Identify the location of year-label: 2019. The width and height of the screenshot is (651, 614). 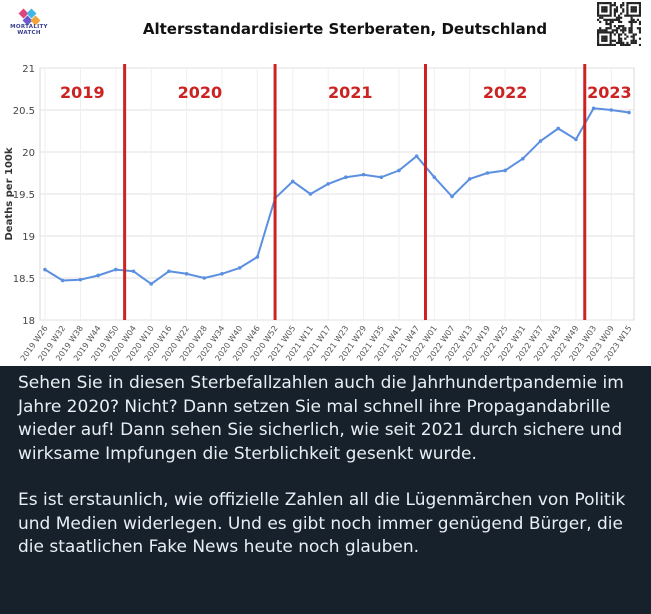
(82, 92).